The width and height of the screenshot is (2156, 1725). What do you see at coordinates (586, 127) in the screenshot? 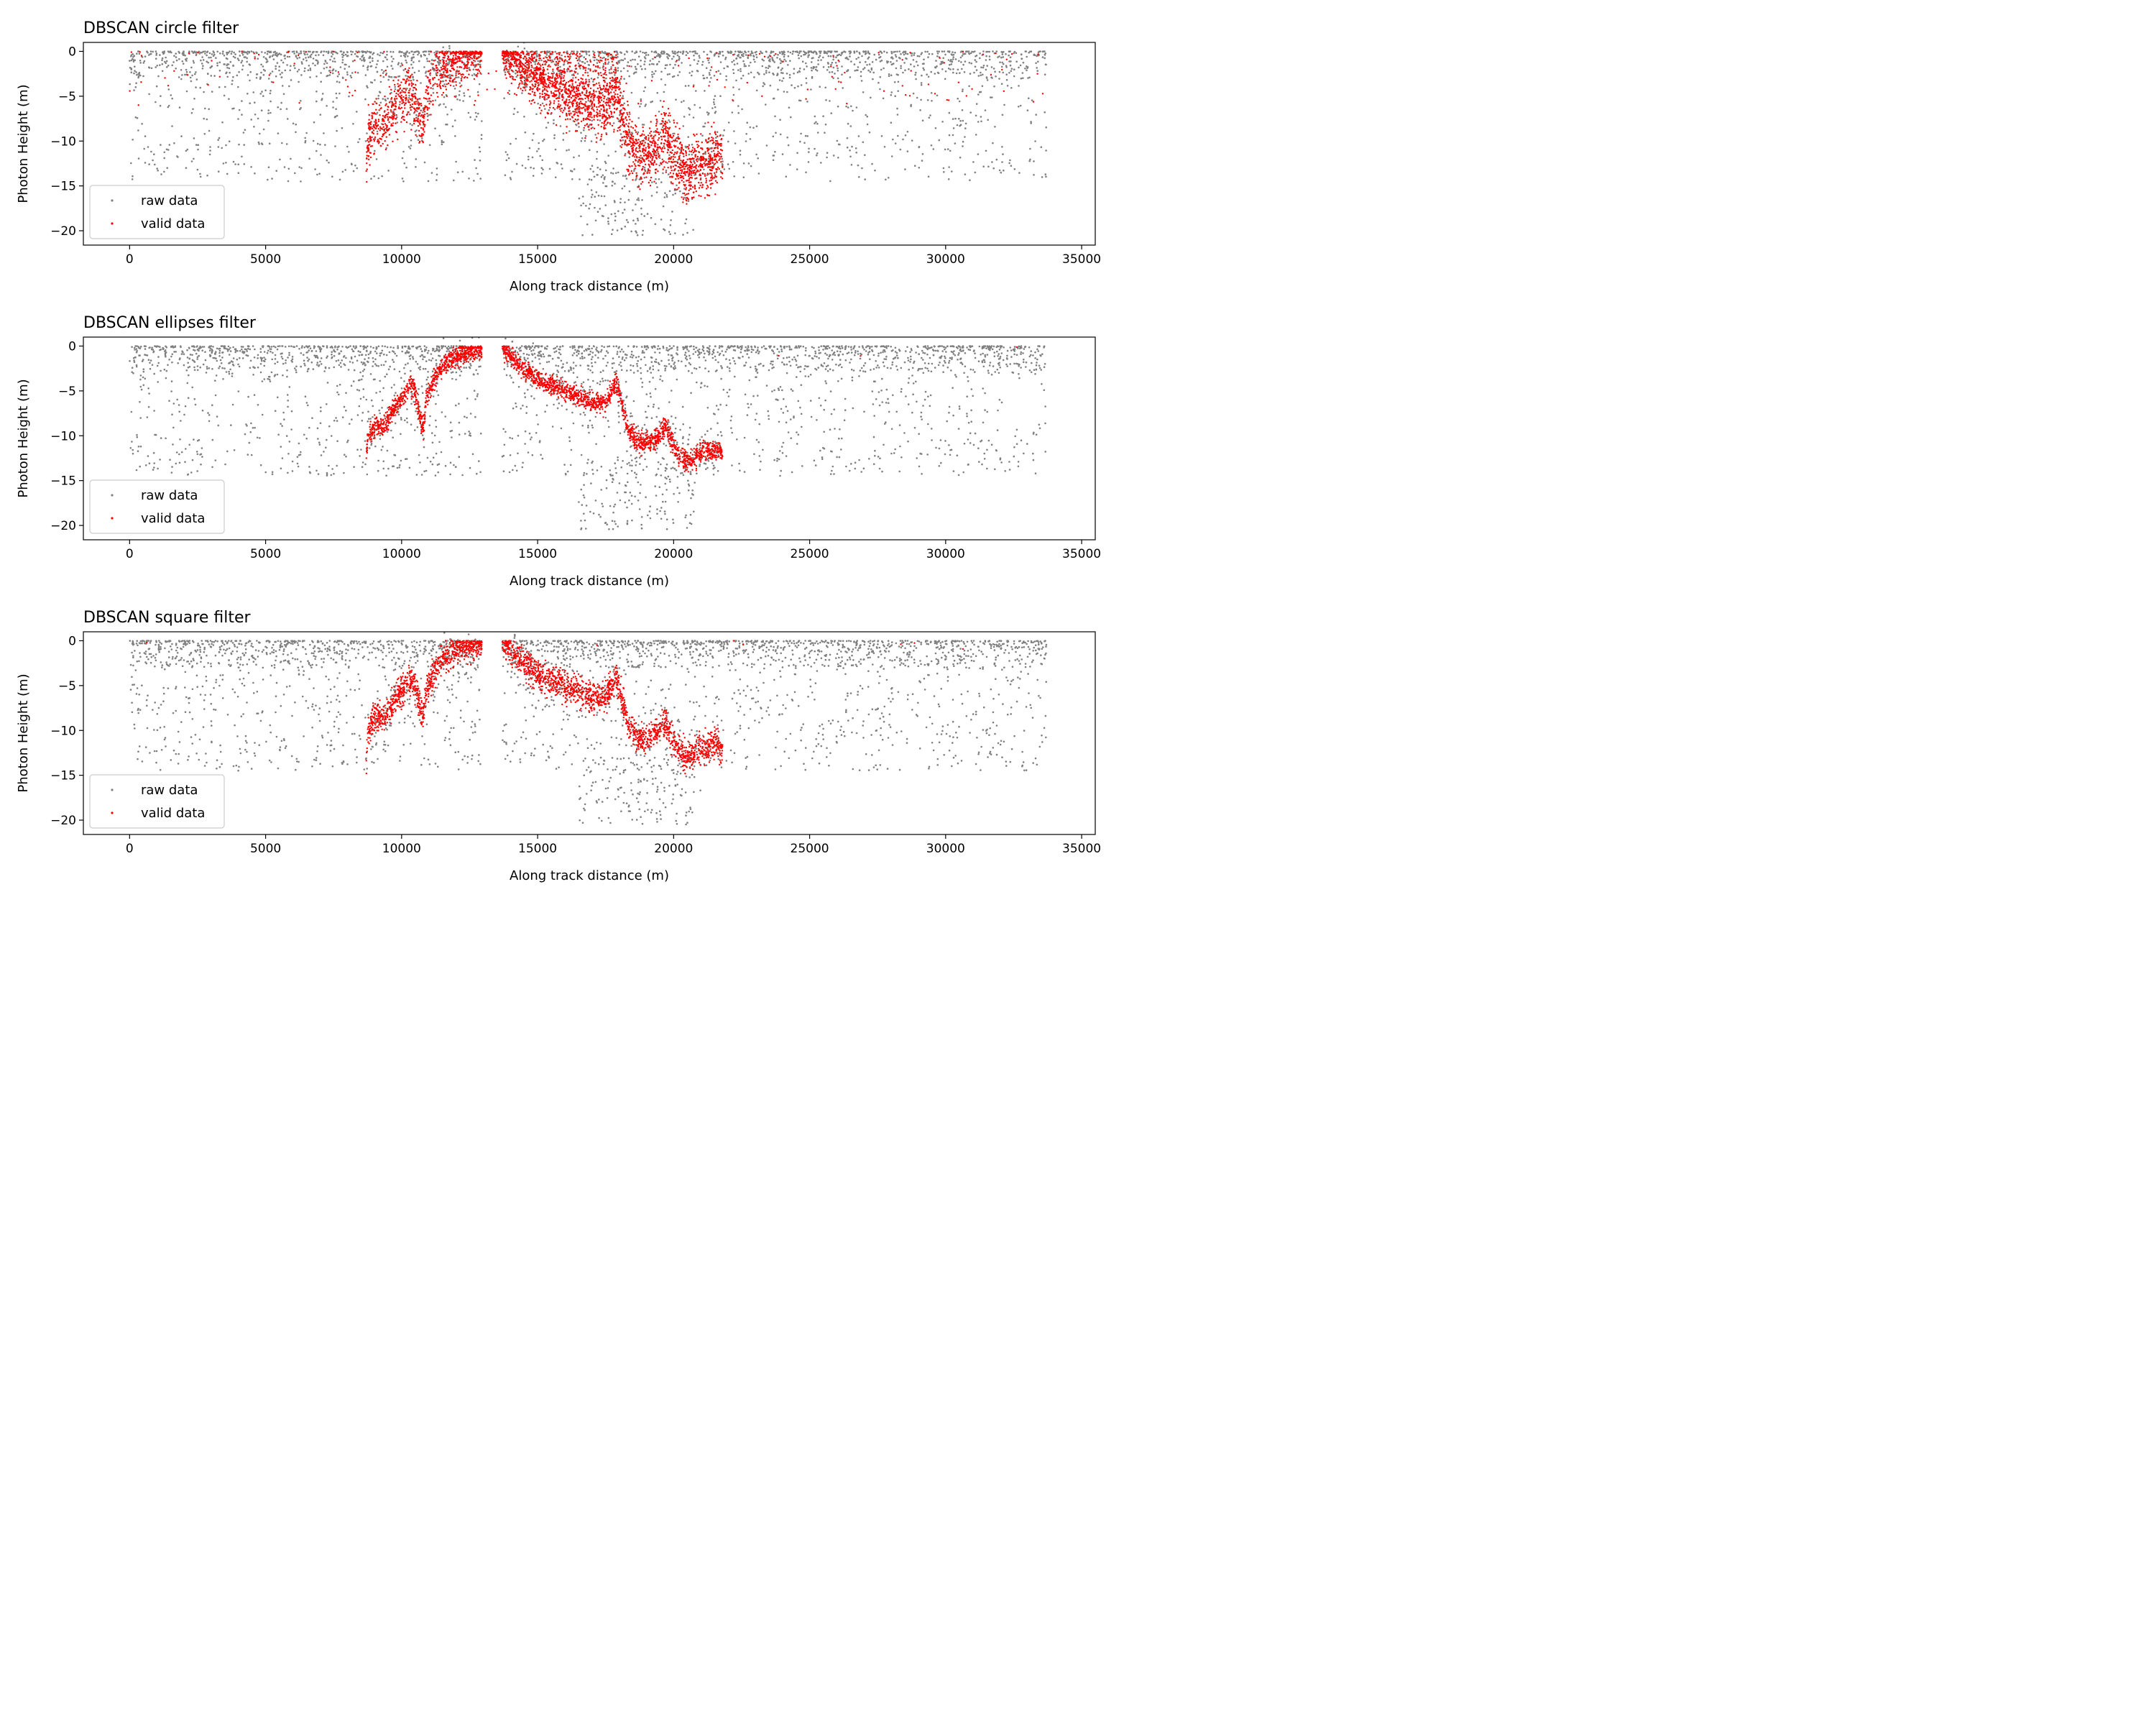
I see `valid-data-points` at bounding box center [586, 127].